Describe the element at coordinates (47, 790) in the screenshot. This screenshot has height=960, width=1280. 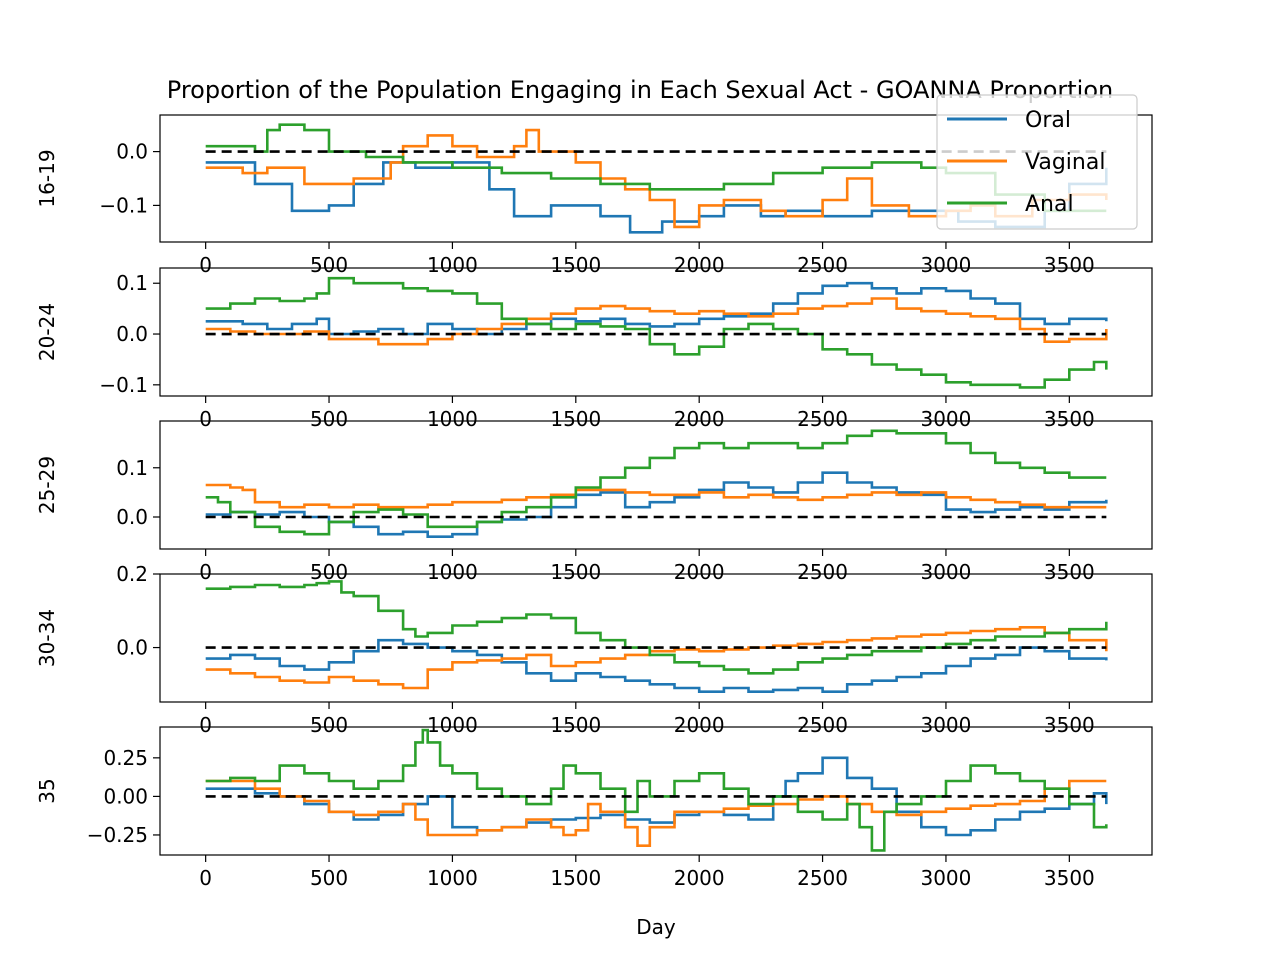
I see `y-axis-title: 35` at that location.